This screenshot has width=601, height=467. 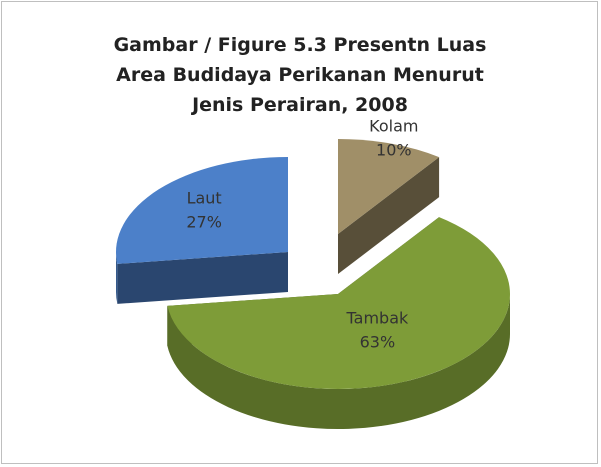 I want to click on slice-wall, so click(x=117, y=278).